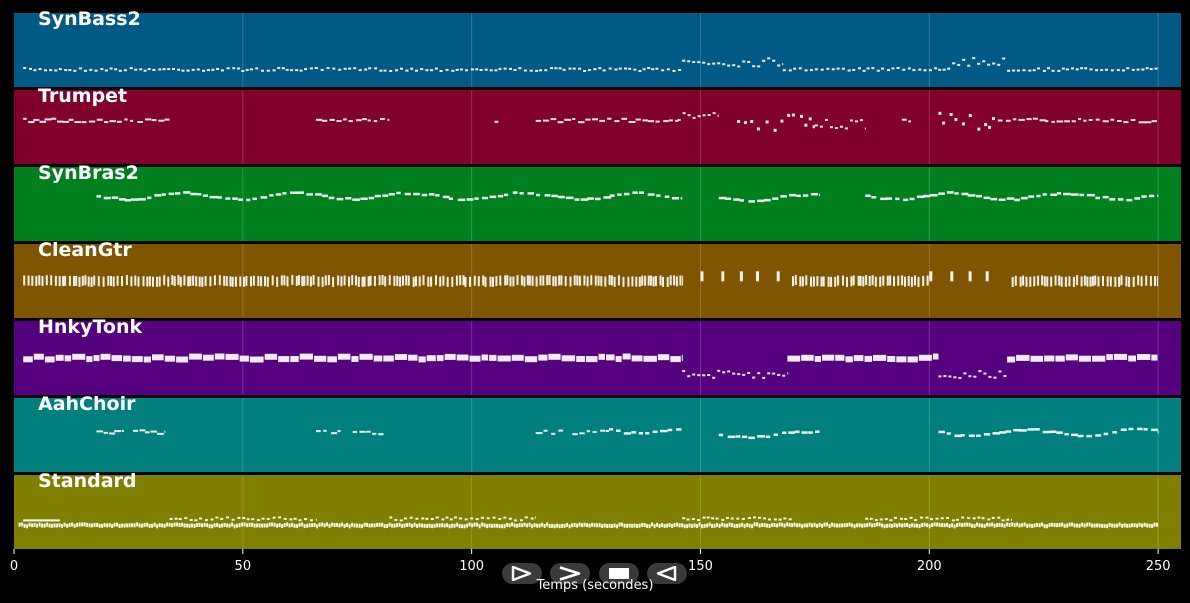 The width and height of the screenshot is (1190, 603). I want to click on stop-button, so click(619, 573).